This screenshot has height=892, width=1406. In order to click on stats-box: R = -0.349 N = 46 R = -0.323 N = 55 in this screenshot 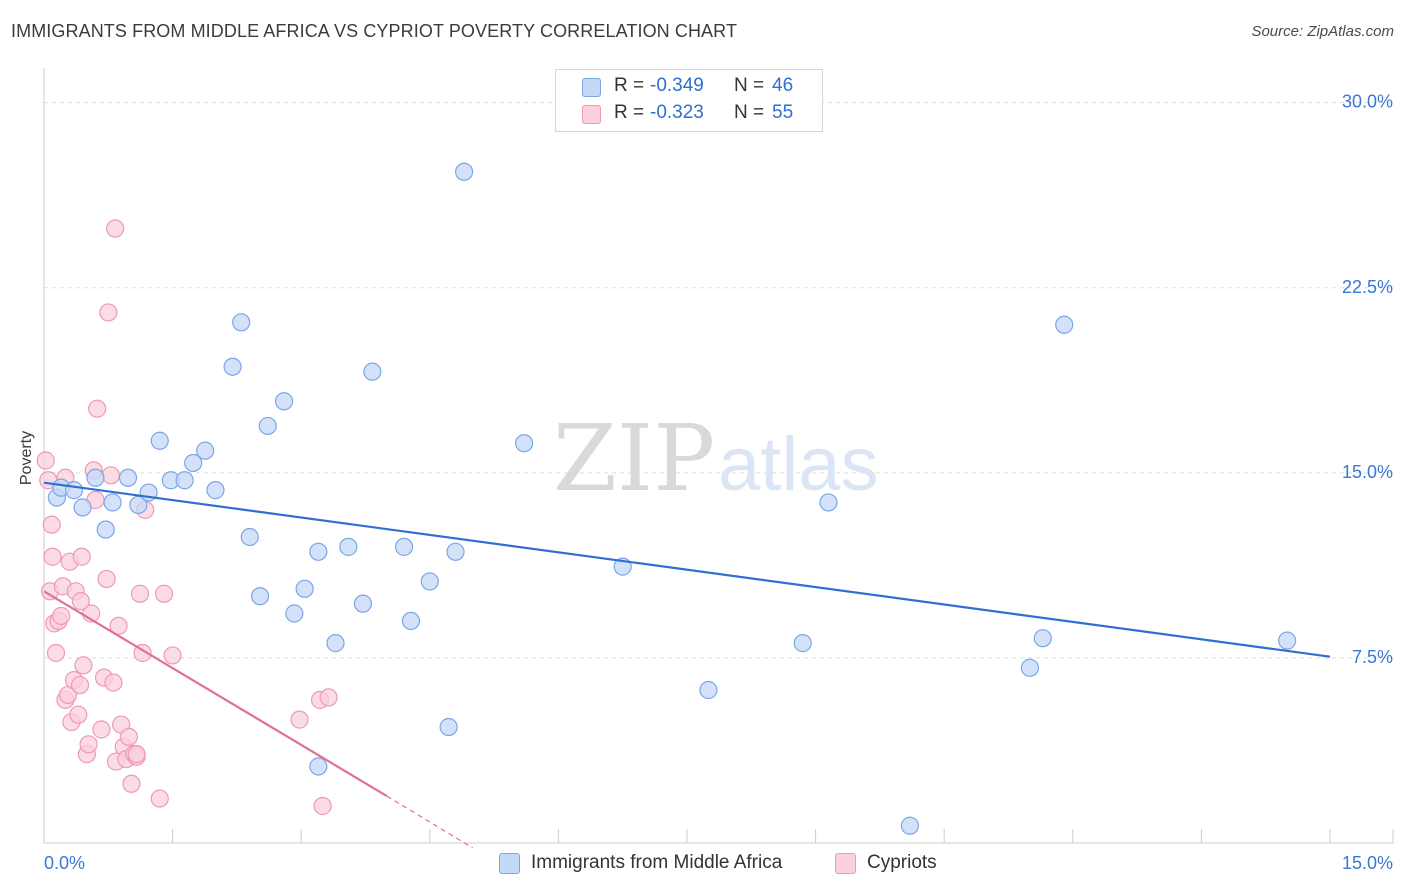, I will do `click(689, 100)`.